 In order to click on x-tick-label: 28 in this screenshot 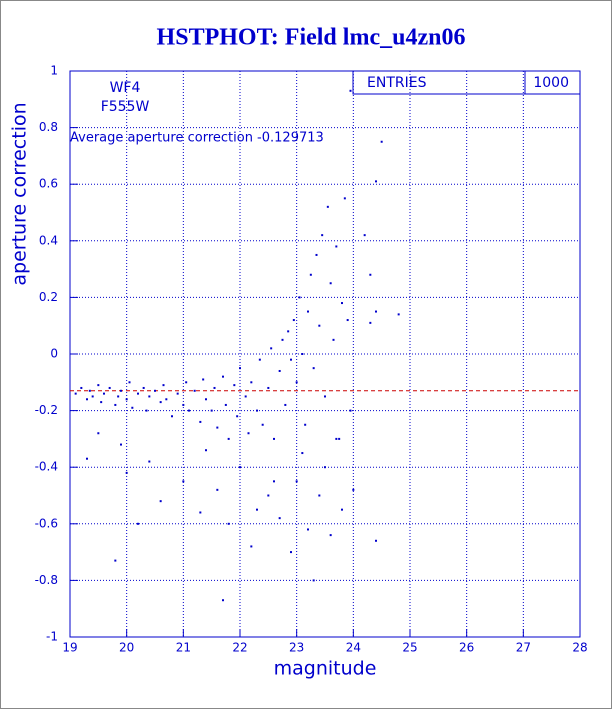, I will do `click(579, 648)`.